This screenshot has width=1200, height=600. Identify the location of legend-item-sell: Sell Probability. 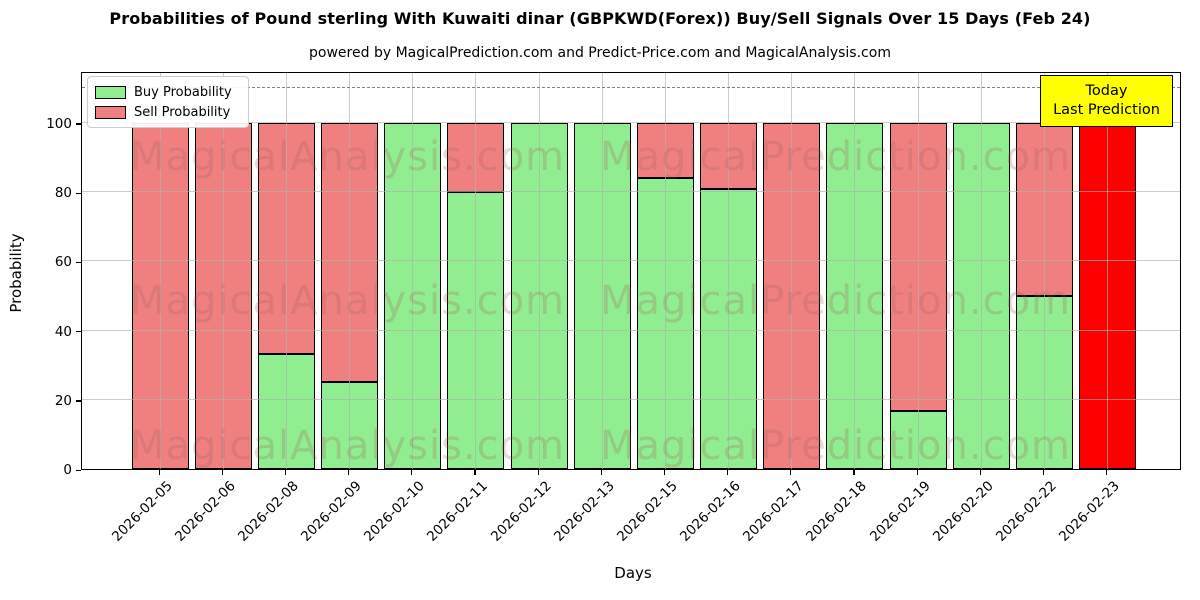
(167, 112).